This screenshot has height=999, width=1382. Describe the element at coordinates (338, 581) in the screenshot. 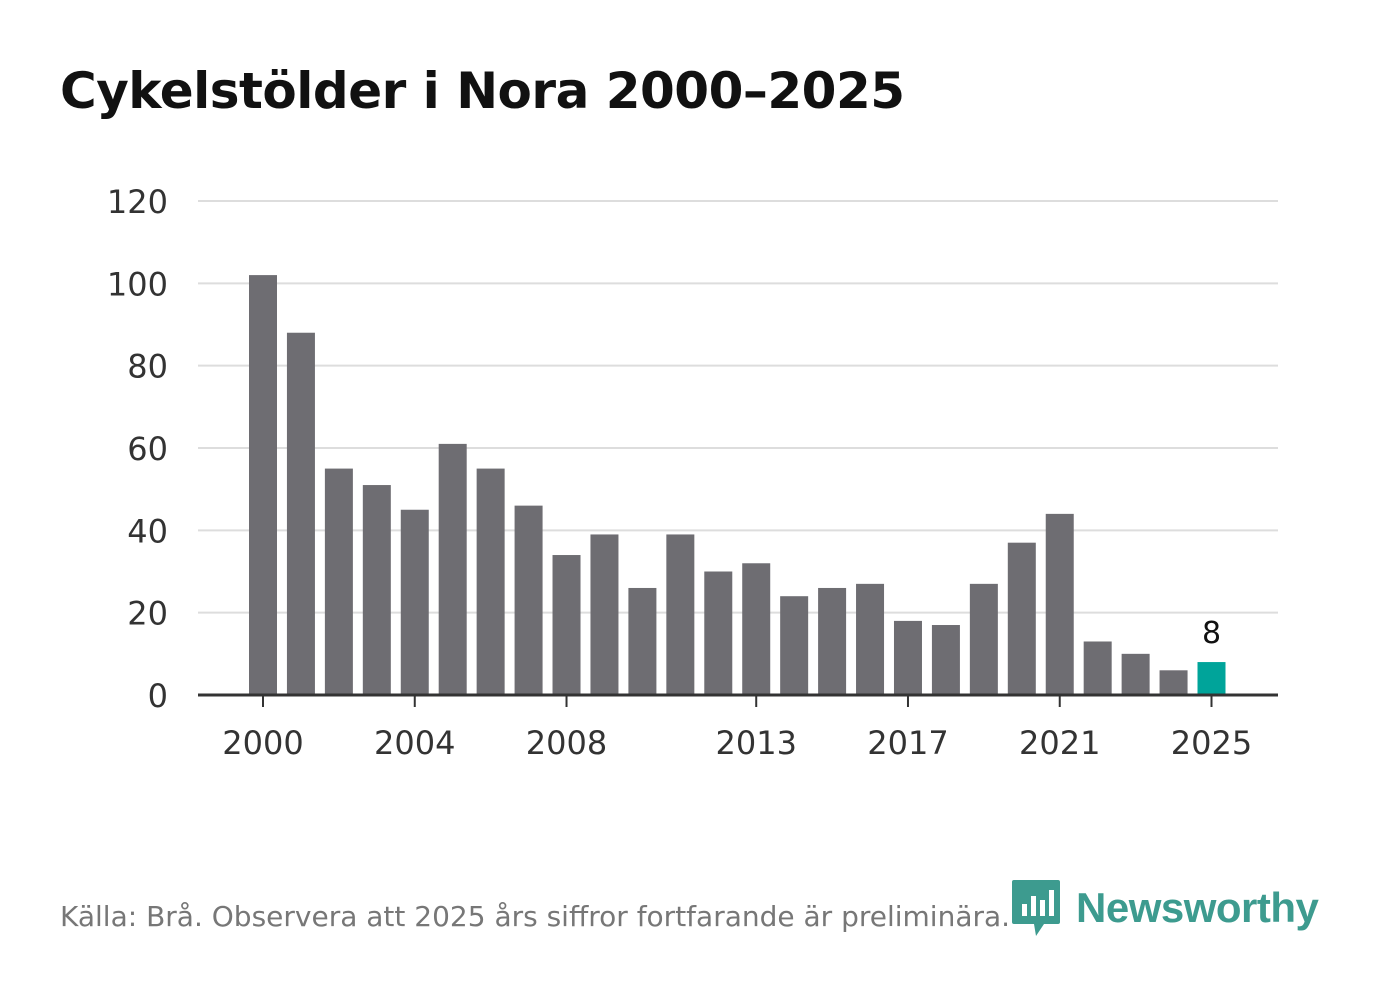

I see `bar-2002` at that location.